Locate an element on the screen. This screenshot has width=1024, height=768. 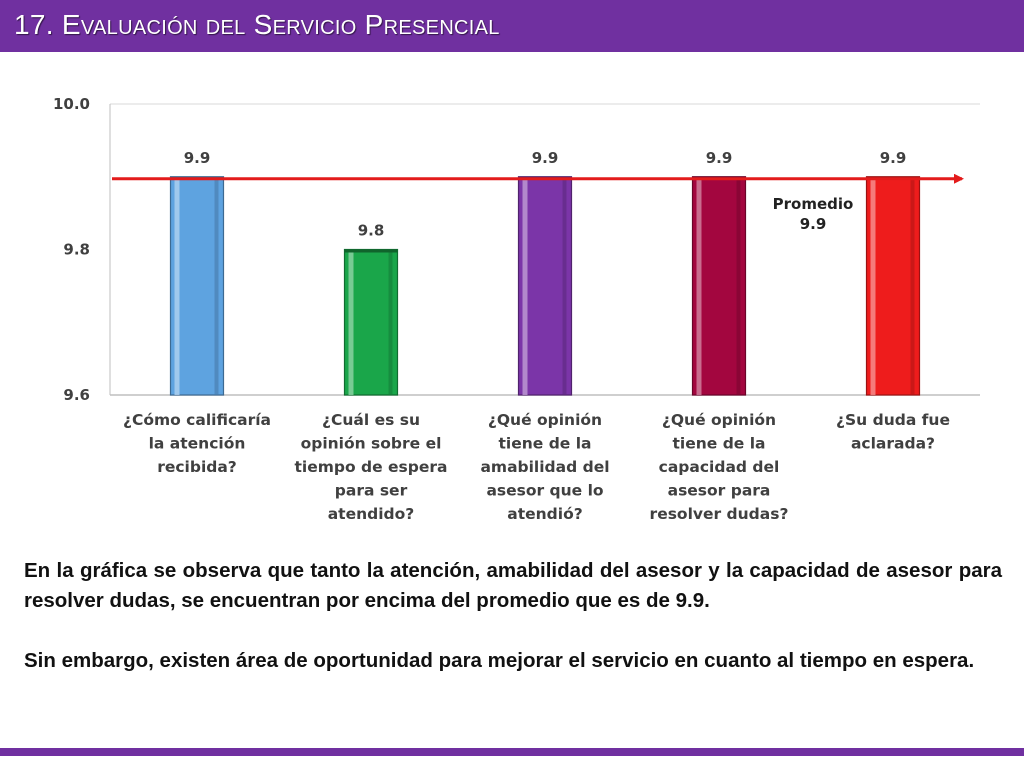
average-line-group: Promedio 9.9 is located at coordinates (538, 203).